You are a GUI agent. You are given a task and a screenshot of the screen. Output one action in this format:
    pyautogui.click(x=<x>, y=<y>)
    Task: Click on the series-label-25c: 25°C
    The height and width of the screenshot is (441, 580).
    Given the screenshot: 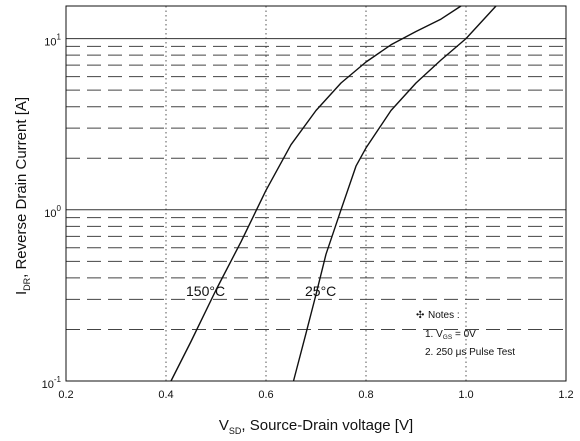 What is the action you would take?
    pyautogui.click(x=320, y=291)
    